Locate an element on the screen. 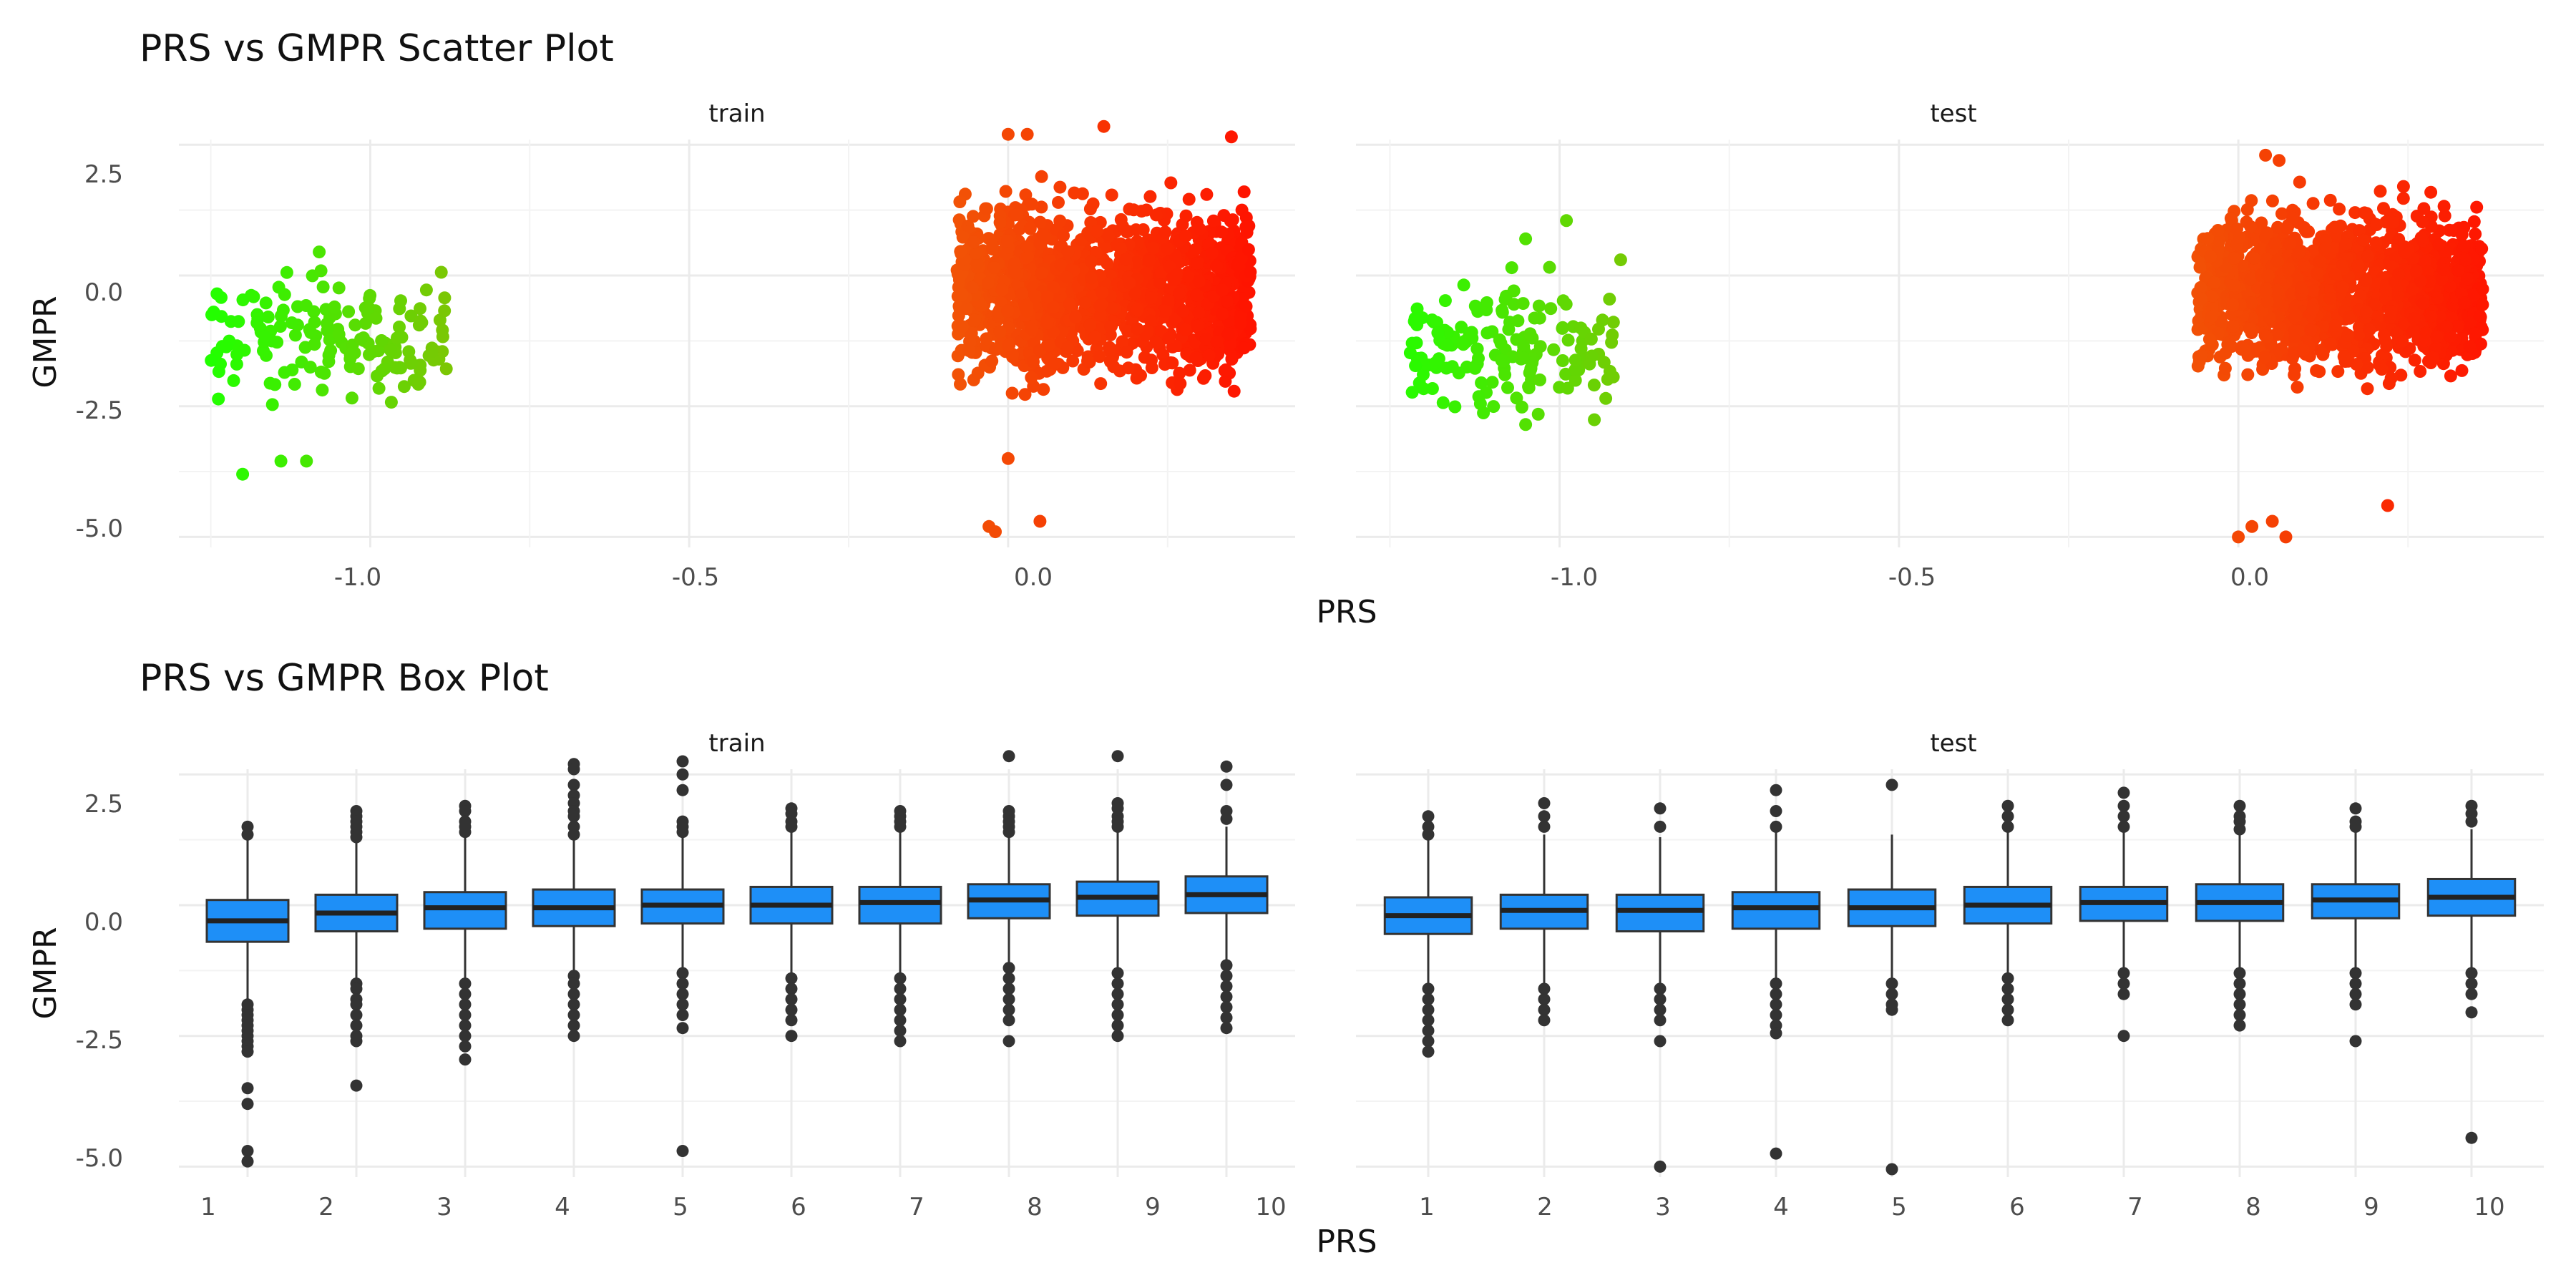 The width and height of the screenshot is (2576, 1288). scatter-strip-test: test is located at coordinates (1953, 113).